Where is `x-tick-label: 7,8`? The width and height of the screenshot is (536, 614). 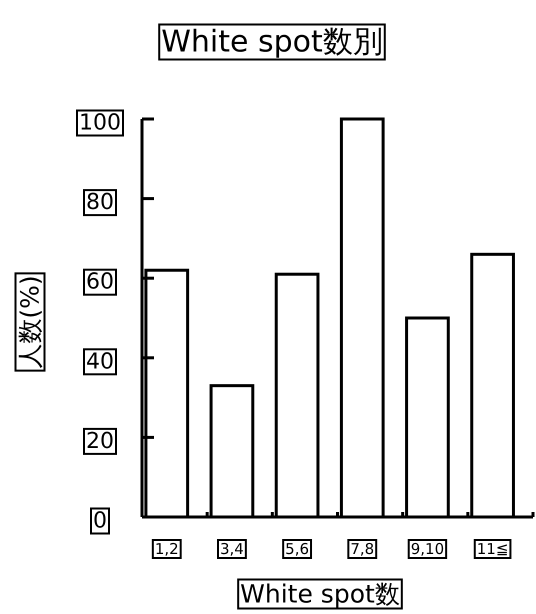
x-tick-label: 7,8 is located at coordinates (362, 549).